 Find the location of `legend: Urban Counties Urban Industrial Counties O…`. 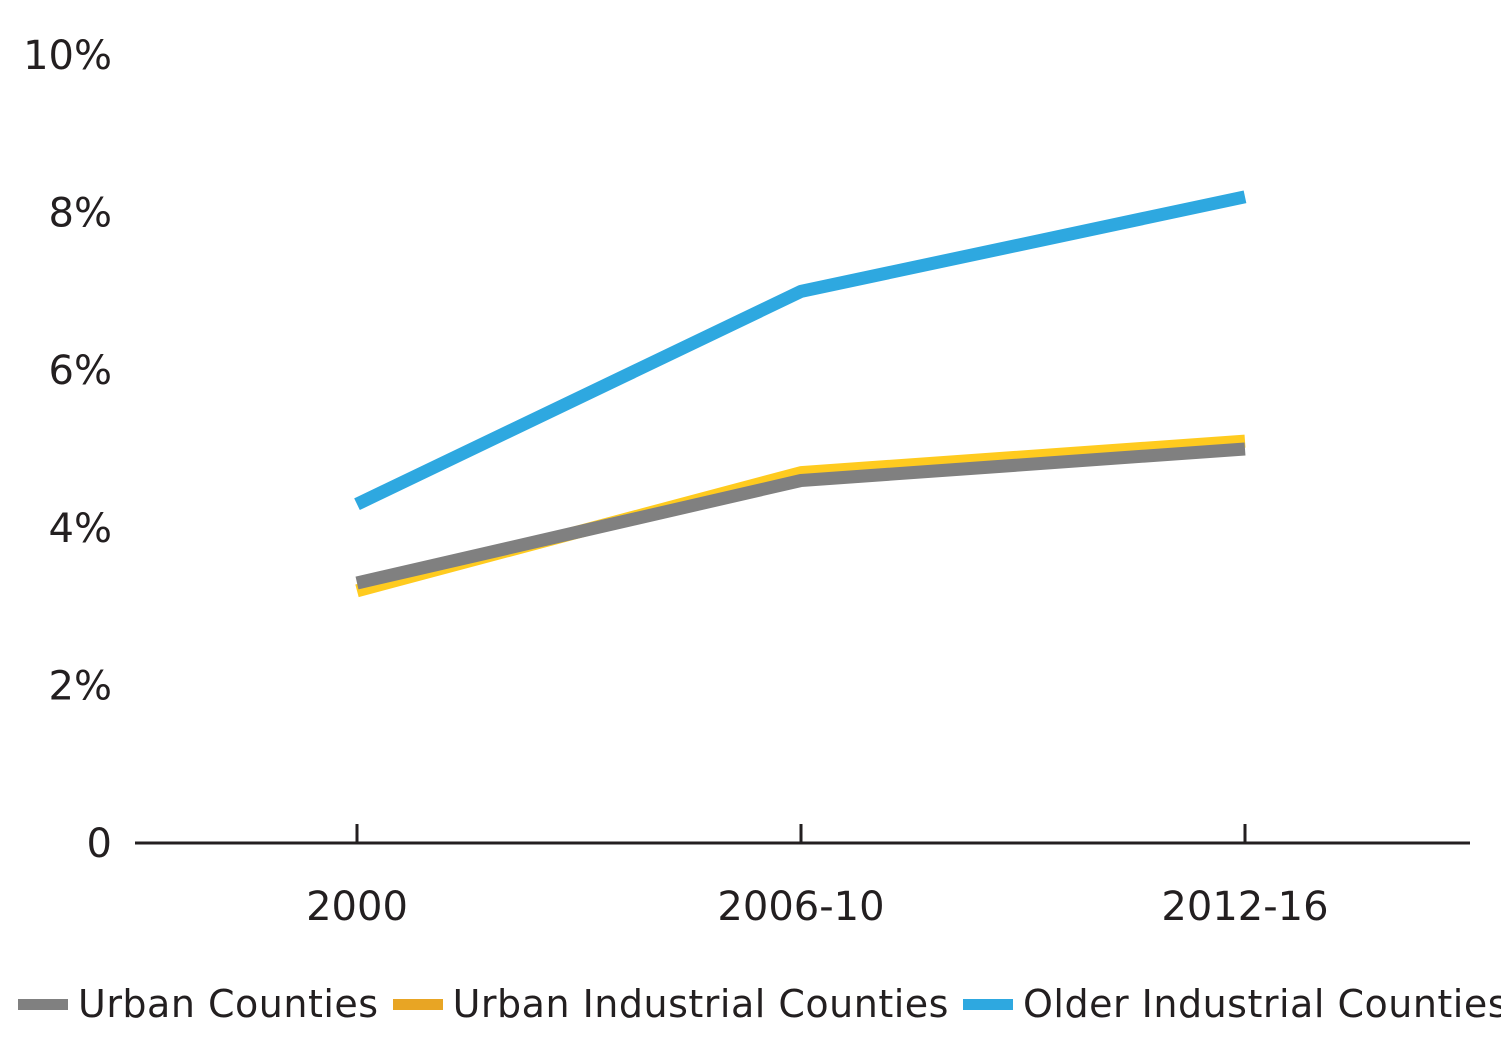

legend: Urban Counties Urban Industrial Counties O… is located at coordinates (759, 1004).